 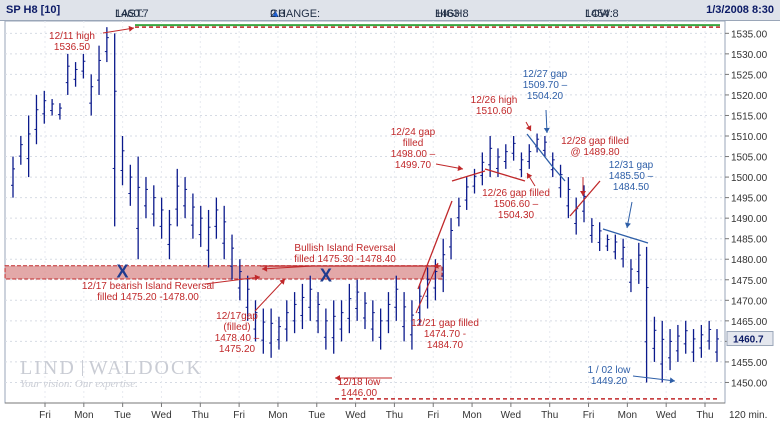 What do you see at coordinates (749, 363) in the screenshot?
I see `y-tick-label: 1455.00` at bounding box center [749, 363].